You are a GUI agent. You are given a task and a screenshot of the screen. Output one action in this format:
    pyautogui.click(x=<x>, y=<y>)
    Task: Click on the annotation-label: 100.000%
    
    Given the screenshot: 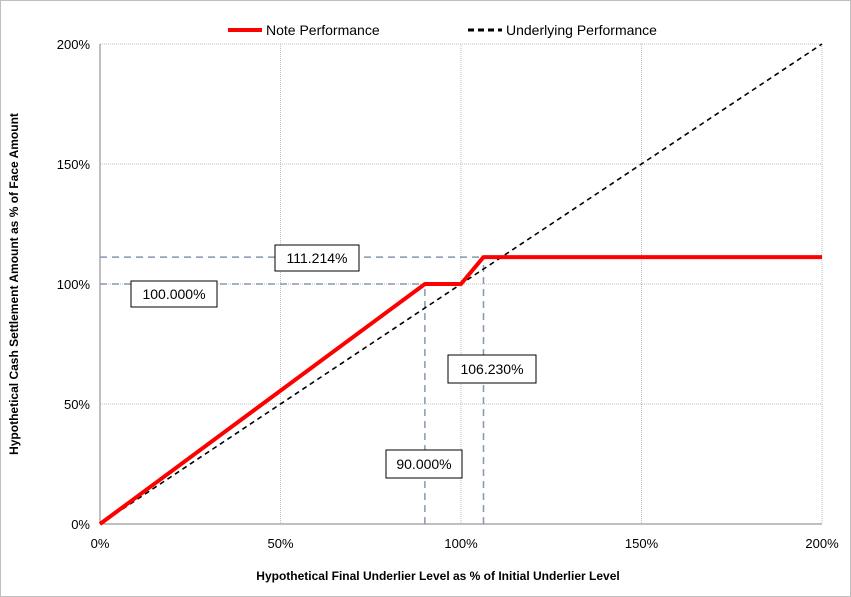 What is the action you would take?
    pyautogui.click(x=173, y=294)
    